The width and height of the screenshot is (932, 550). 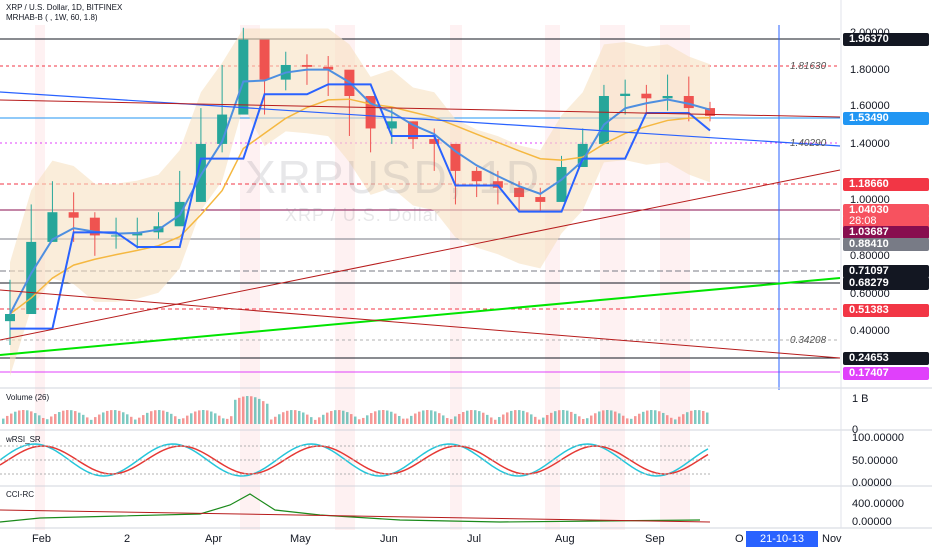 I want to click on price-axis-label: 1.40000, so click(x=870, y=144).